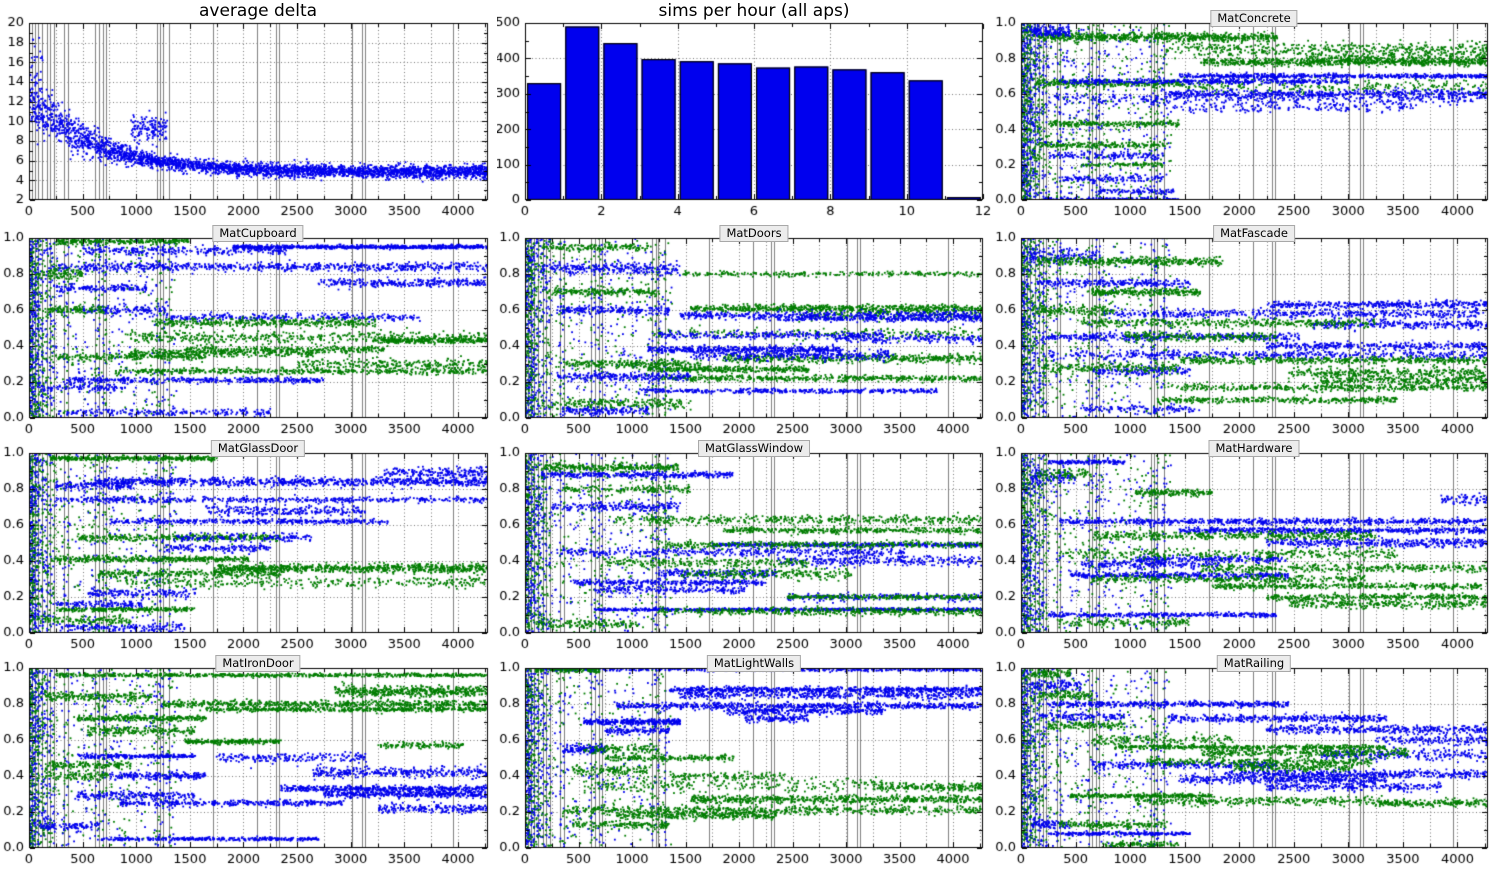 The height and width of the screenshot is (870, 1492). I want to click on matconcrete-canvas, so click(1242, 114).